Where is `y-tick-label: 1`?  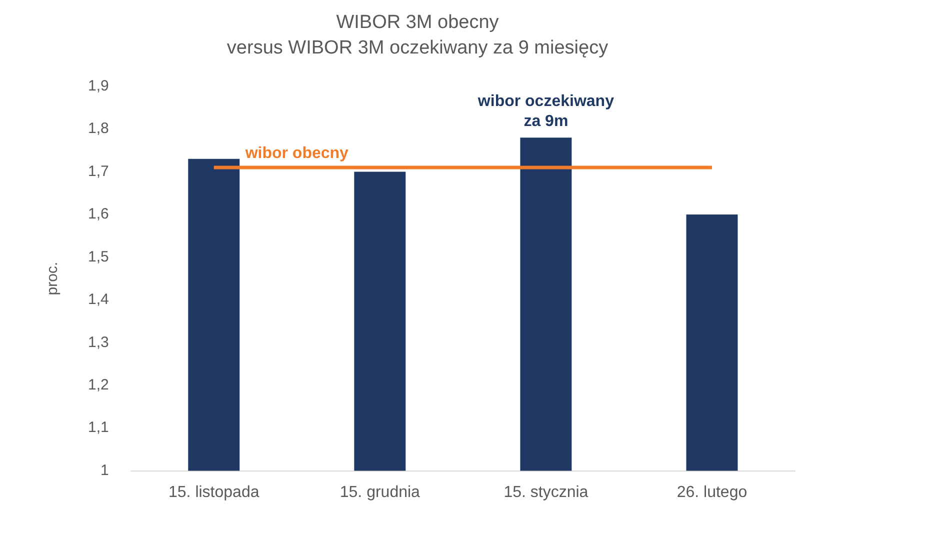
y-tick-label: 1 is located at coordinates (104, 470).